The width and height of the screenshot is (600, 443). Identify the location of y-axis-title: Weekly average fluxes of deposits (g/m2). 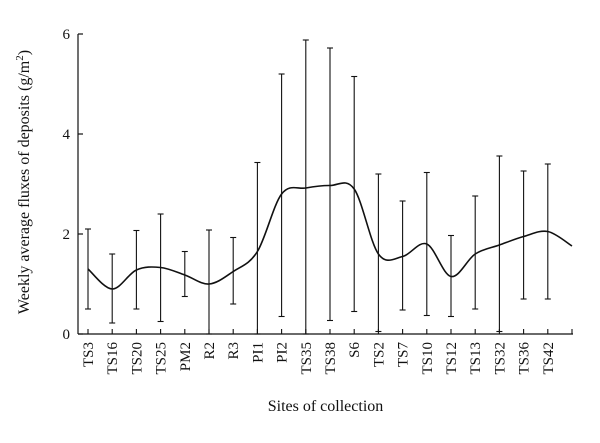
(23, 182).